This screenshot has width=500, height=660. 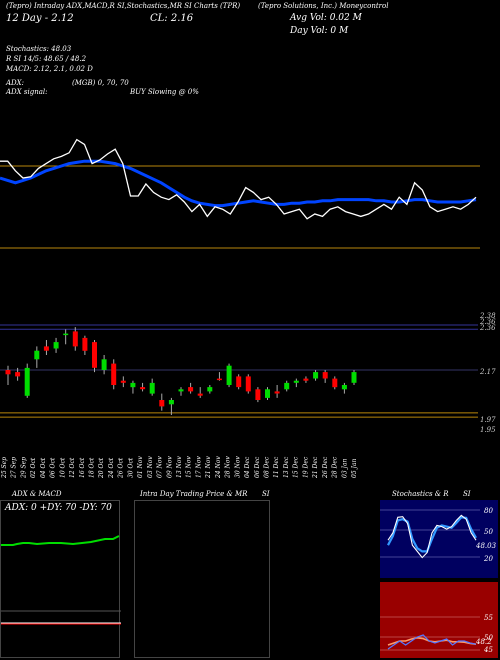 I want to click on rsi-line, so click(x=432, y=642).